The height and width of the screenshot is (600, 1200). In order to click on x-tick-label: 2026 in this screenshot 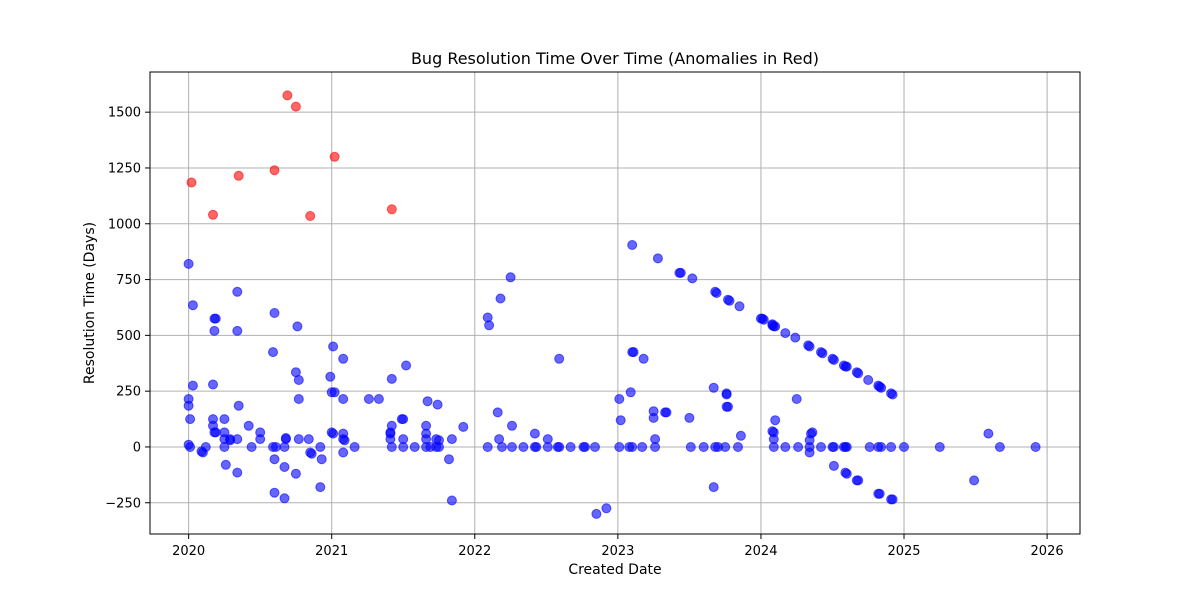, I will do `click(1047, 551)`.